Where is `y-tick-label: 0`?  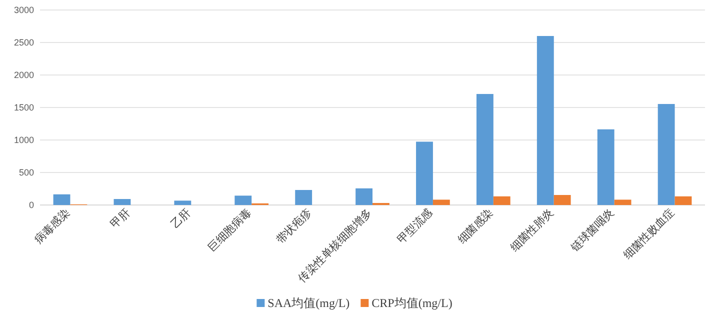
y-tick-label: 0 is located at coordinates (31, 205).